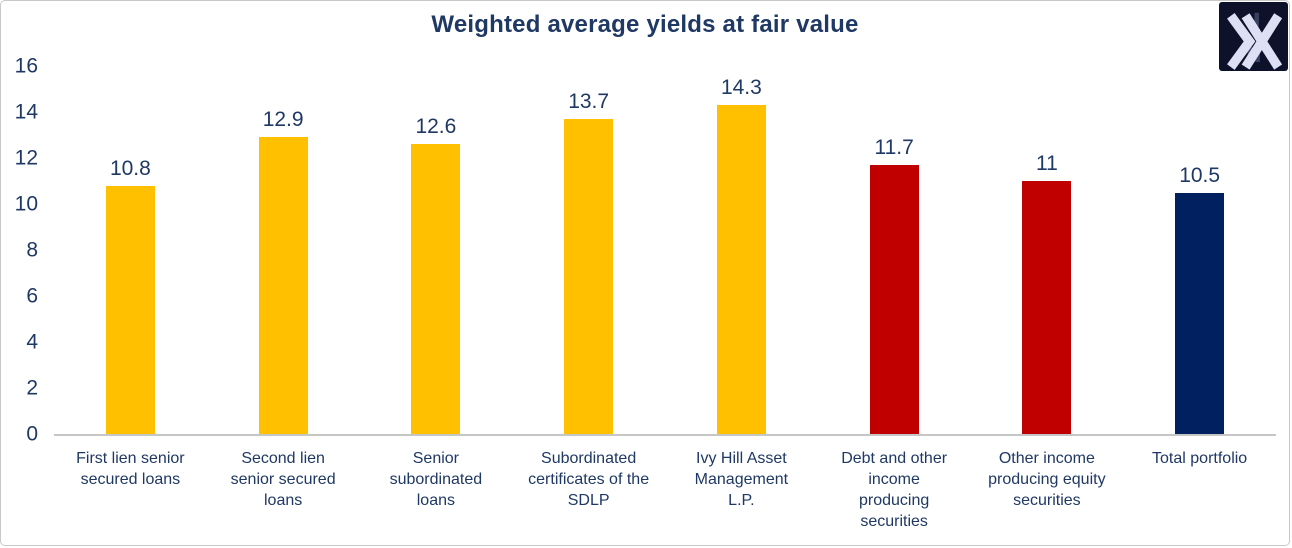 Image resolution: width=1292 pixels, height=548 pixels. I want to click on category-label: Total portfolio, so click(1200, 458).